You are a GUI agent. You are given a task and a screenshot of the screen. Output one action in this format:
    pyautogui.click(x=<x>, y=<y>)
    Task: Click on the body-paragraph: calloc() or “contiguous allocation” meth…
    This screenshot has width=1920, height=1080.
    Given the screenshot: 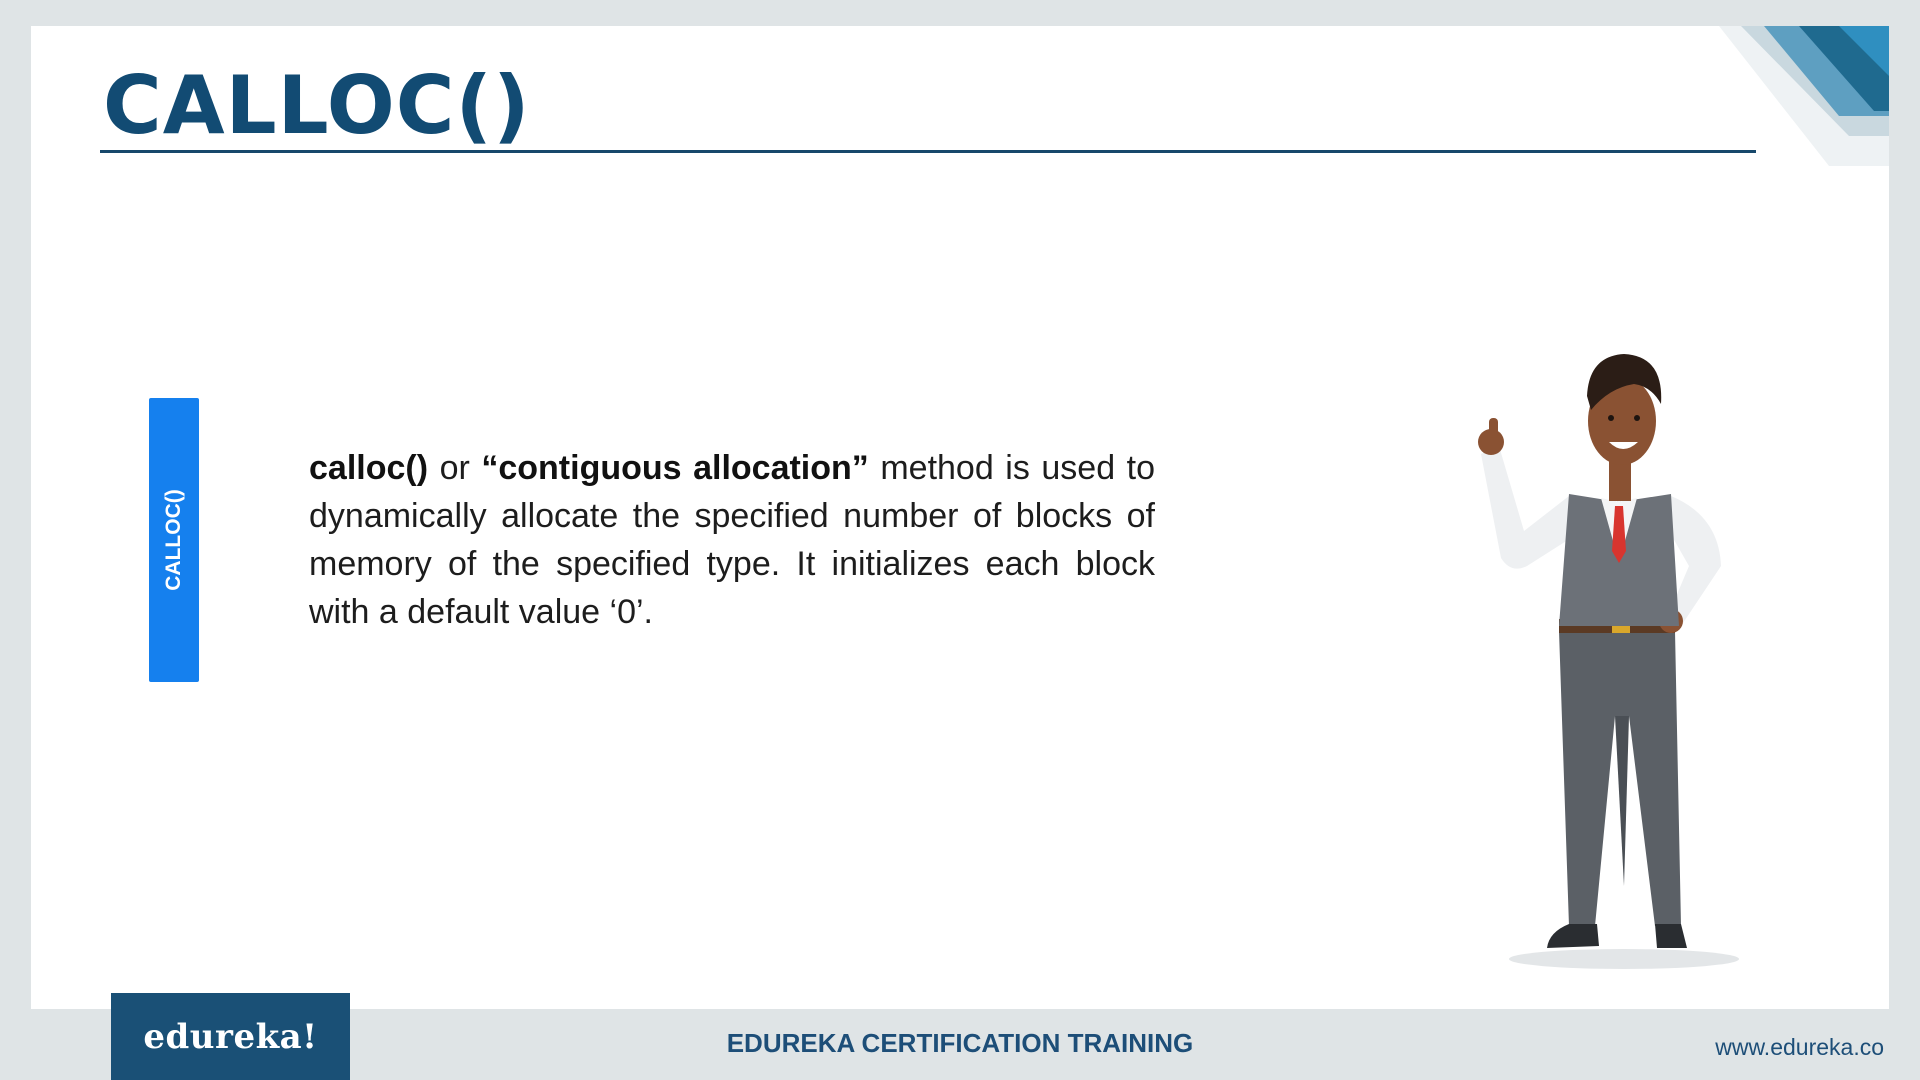 What is the action you would take?
    pyautogui.click(x=732, y=540)
    